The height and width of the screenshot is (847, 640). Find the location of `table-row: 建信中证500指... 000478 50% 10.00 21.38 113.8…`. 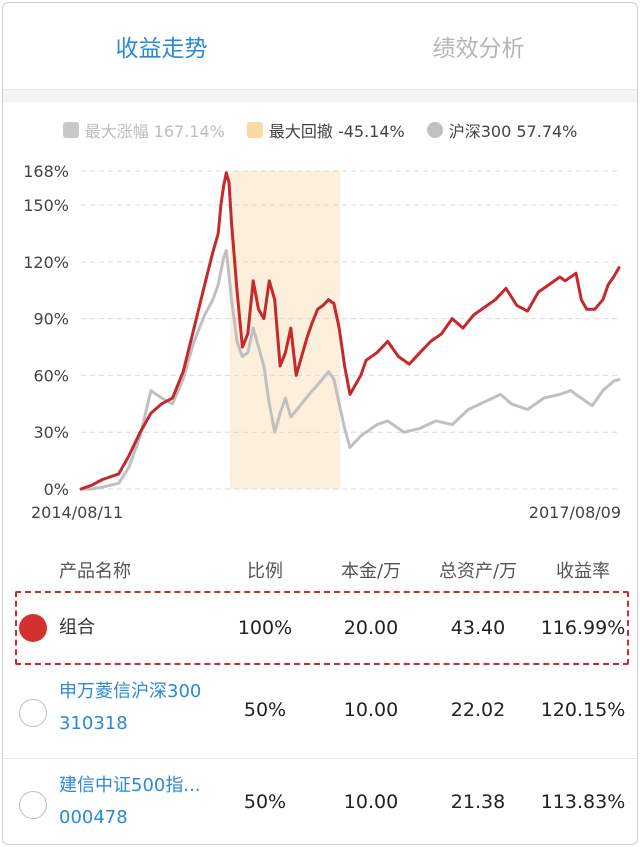

table-row: 建信中证500指... 000478 50% 10.00 21.38 113.8… is located at coordinates (320, 803).